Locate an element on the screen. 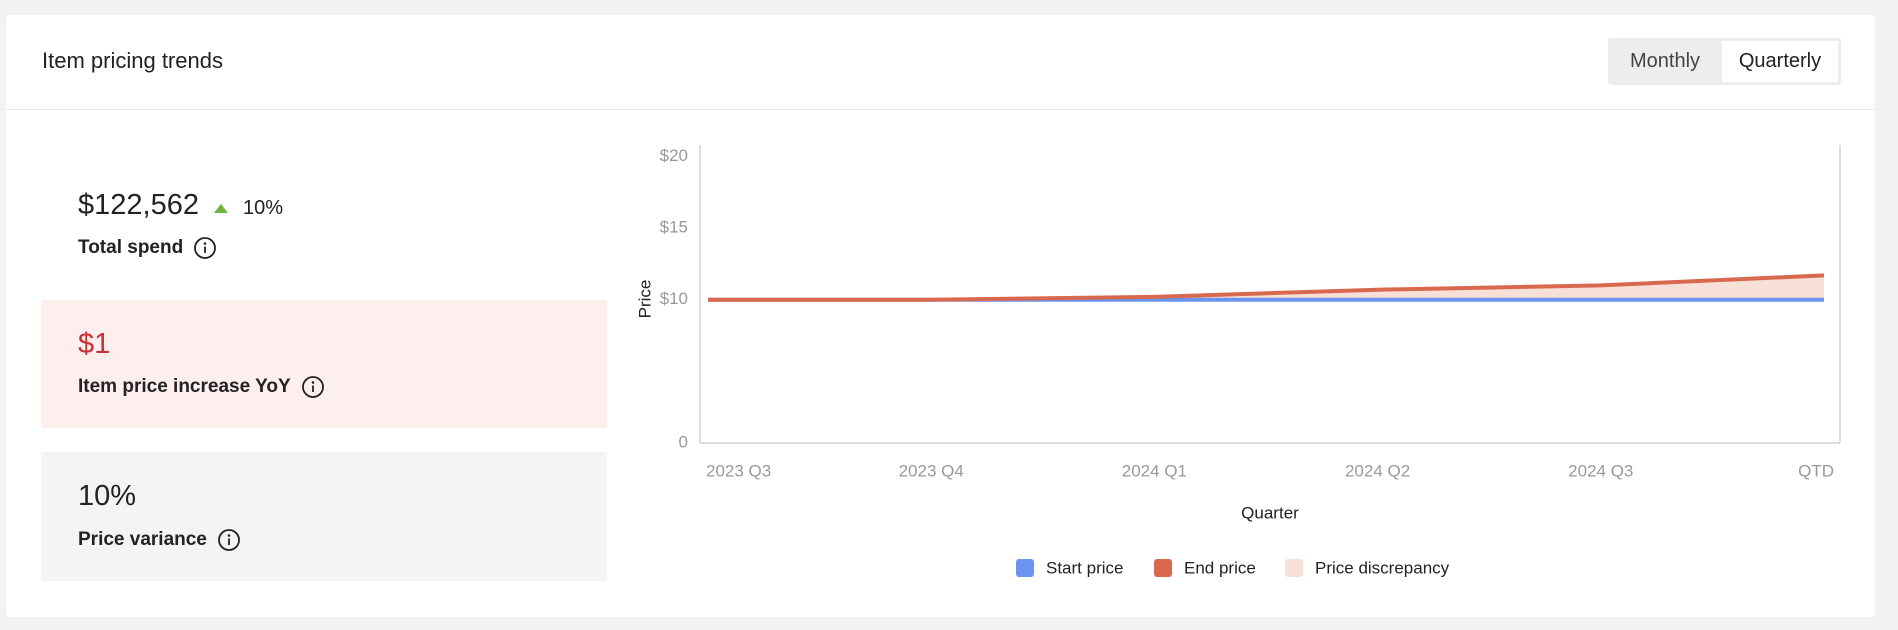 This screenshot has width=1898, height=630. y-tick-label: 0 is located at coordinates (683, 441).